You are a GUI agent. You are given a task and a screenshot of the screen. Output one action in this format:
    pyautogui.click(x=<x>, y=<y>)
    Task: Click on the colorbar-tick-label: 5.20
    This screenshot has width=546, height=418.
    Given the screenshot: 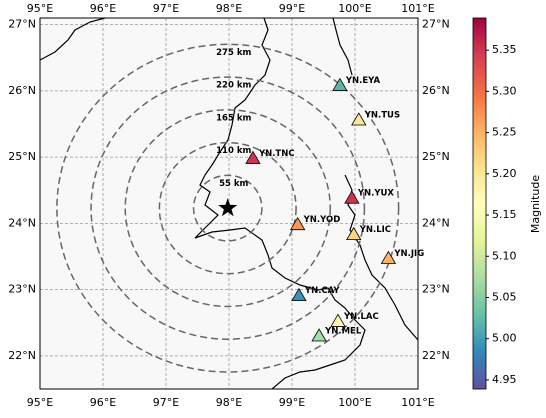 What is the action you would take?
    pyautogui.click(x=504, y=173)
    